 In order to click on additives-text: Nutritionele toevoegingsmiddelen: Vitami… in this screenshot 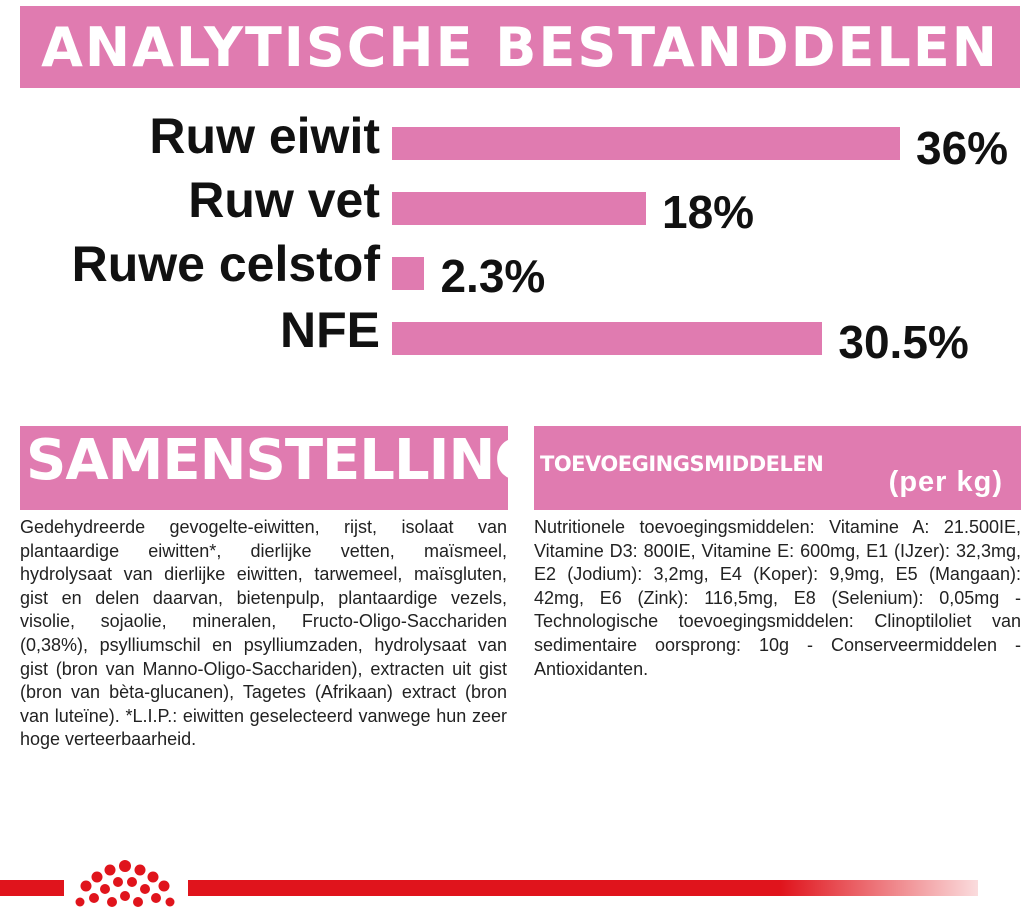, I will do `click(777, 598)`.